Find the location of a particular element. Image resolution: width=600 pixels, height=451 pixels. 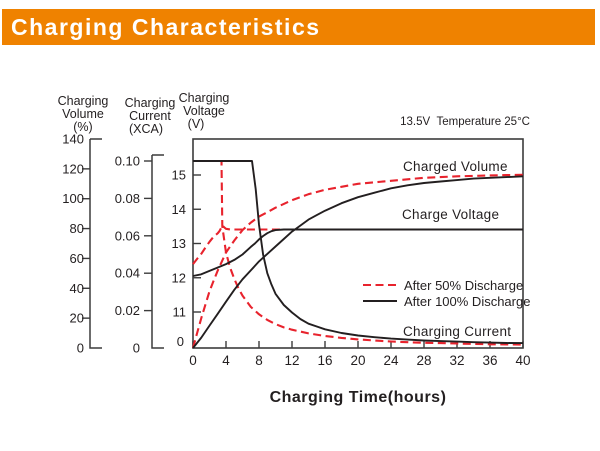

svg-text: 36 is located at coordinates (489, 360).